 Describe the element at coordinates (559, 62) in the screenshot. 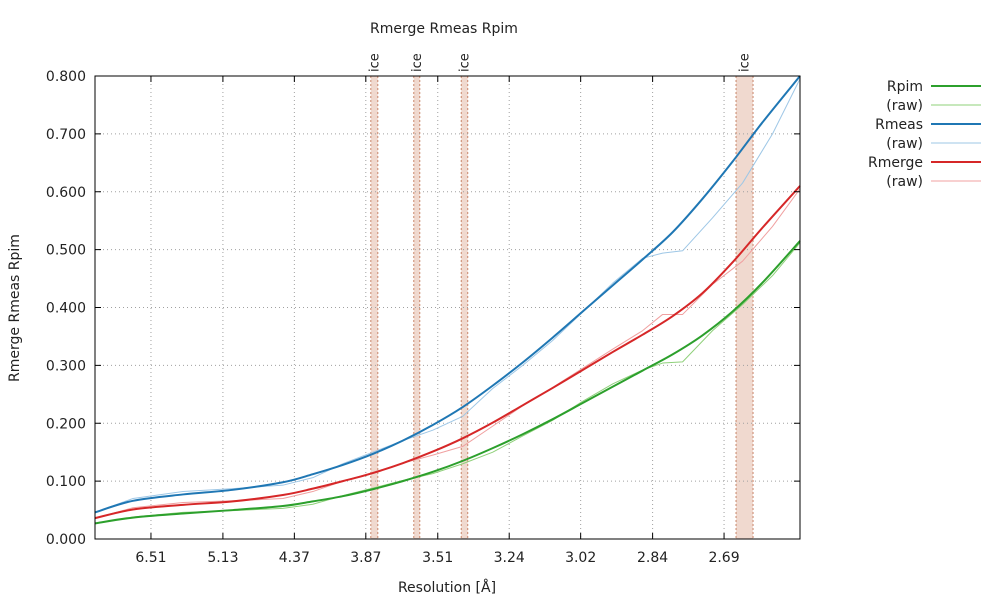

I see `ice-label-layer: ice ice ice ice` at that location.